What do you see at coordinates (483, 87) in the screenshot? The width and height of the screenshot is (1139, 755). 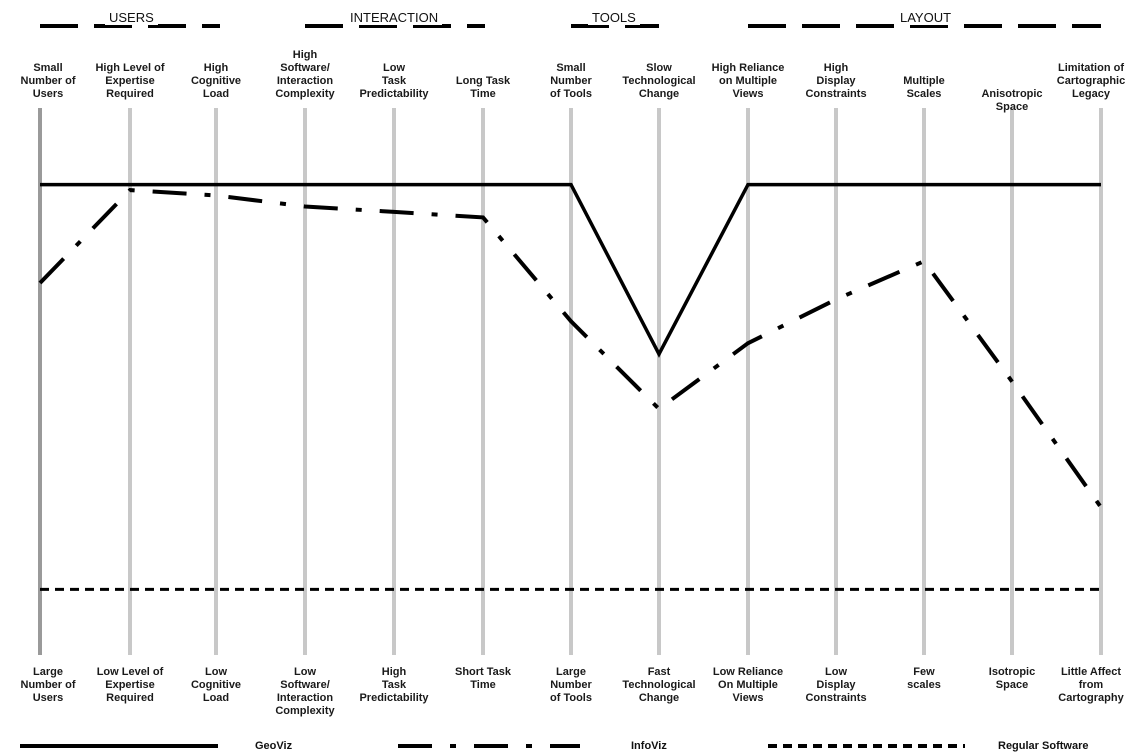 I see `axis-top-label: Long Task Time` at bounding box center [483, 87].